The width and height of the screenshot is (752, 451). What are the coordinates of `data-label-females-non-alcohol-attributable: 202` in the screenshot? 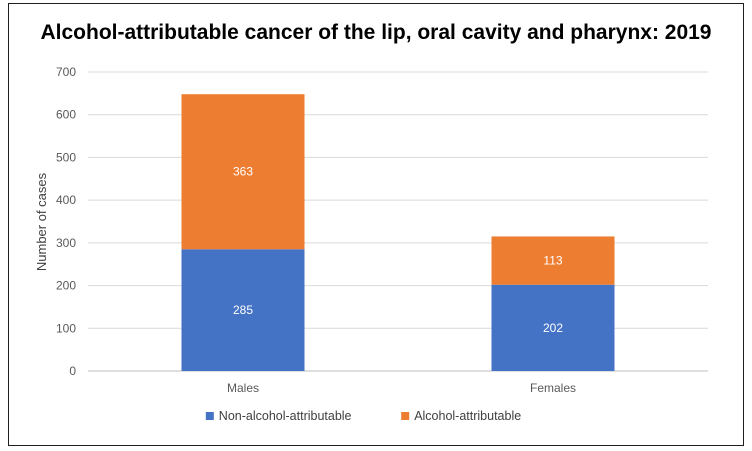 It's located at (553, 328).